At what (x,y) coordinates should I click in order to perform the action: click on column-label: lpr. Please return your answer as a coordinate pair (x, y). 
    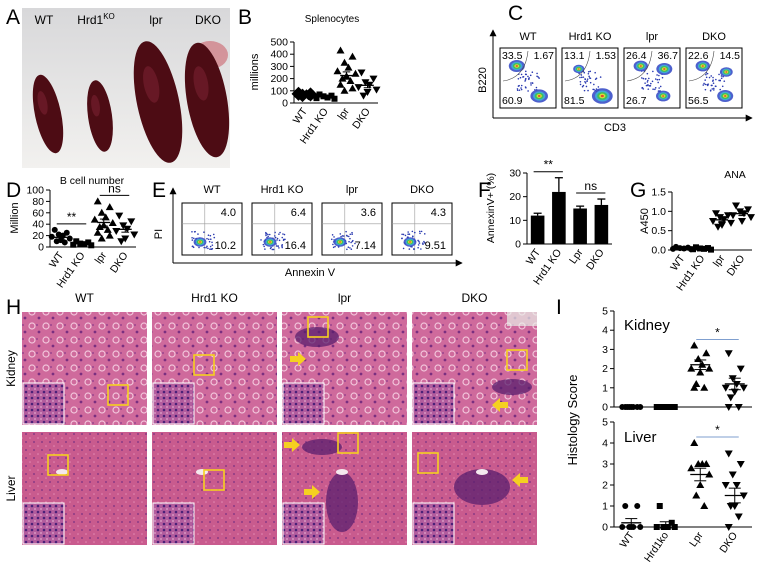
    Looking at the image, I should click on (344, 298).